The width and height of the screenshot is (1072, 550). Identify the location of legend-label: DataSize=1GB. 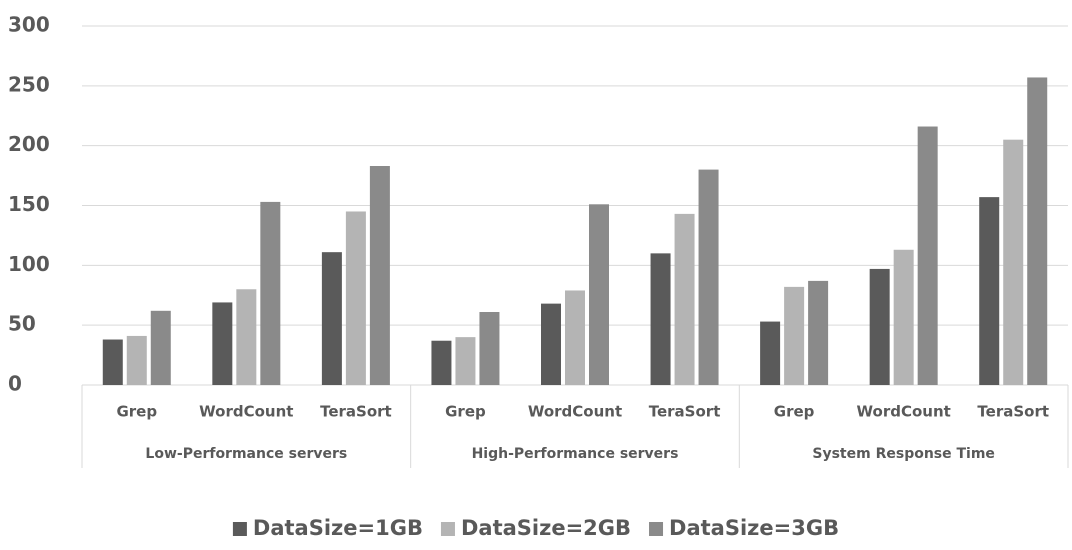
(338, 528).